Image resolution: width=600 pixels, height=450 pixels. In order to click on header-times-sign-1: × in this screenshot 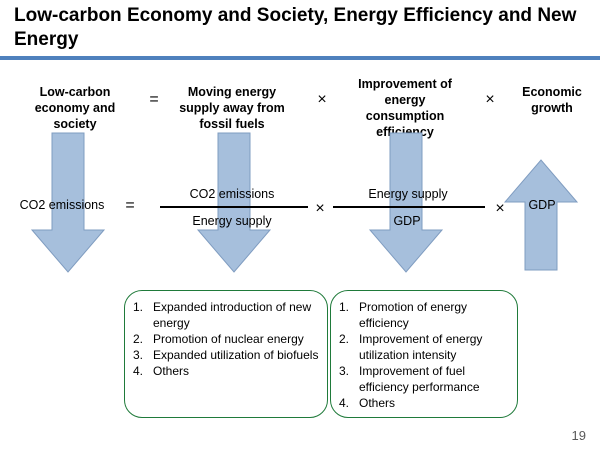, I will do `click(322, 99)`.